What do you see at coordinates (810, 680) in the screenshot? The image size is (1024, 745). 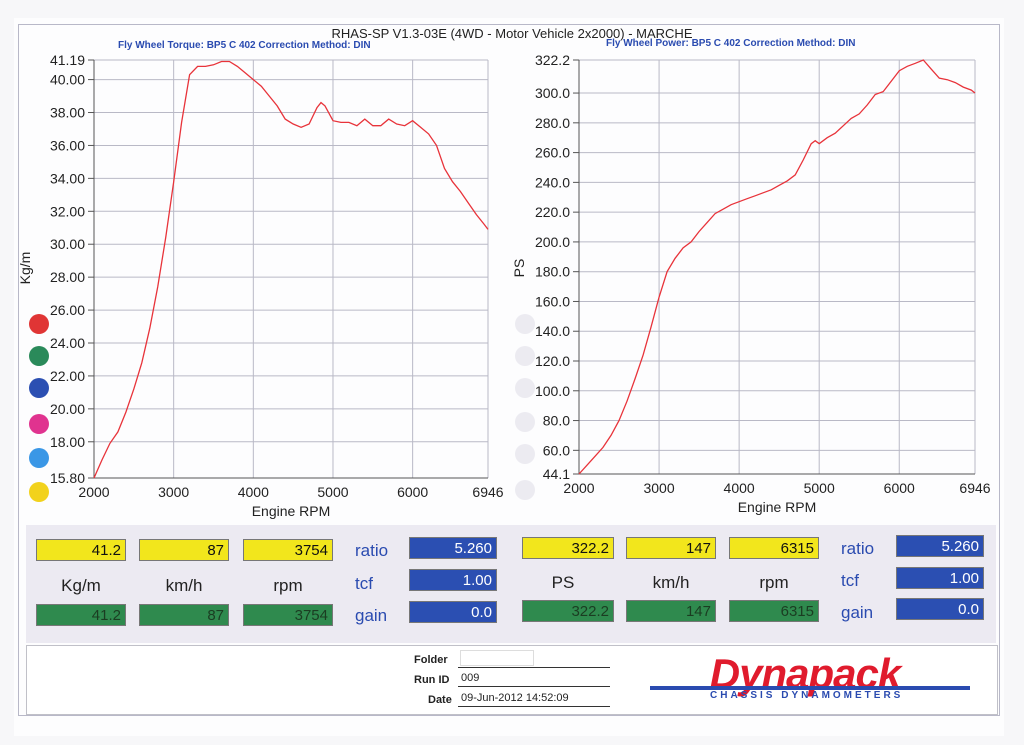 I see `dynapack-logo: Dynapack CHASSIS DYNAMOMETERS` at bounding box center [810, 680].